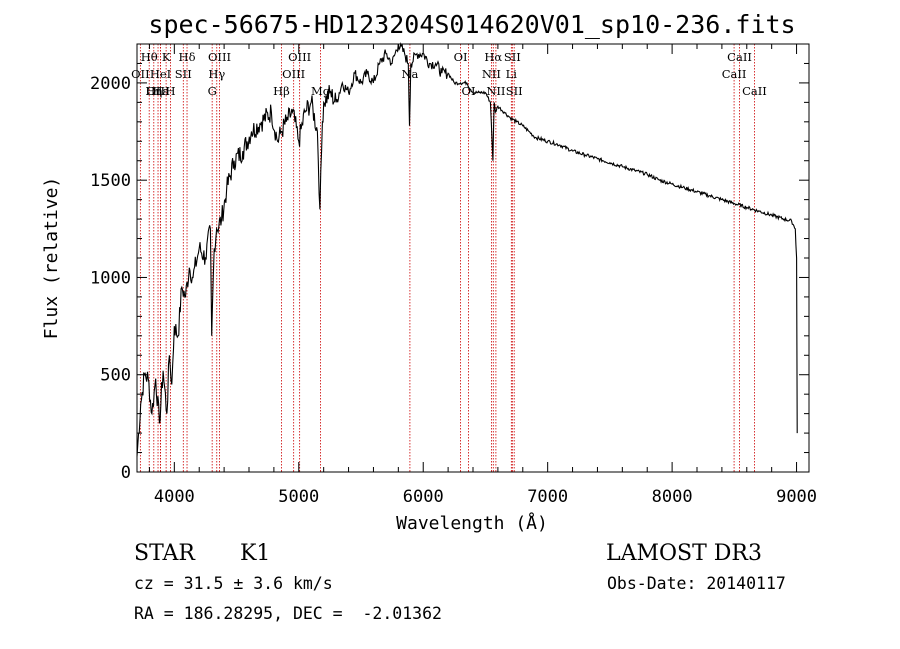 Image resolution: width=900 pixels, height=649 pixels. Describe the element at coordinates (233, 583) in the screenshot. I see `redshift-velocity: cz = 31.5 ± 3.6 km/s` at that location.